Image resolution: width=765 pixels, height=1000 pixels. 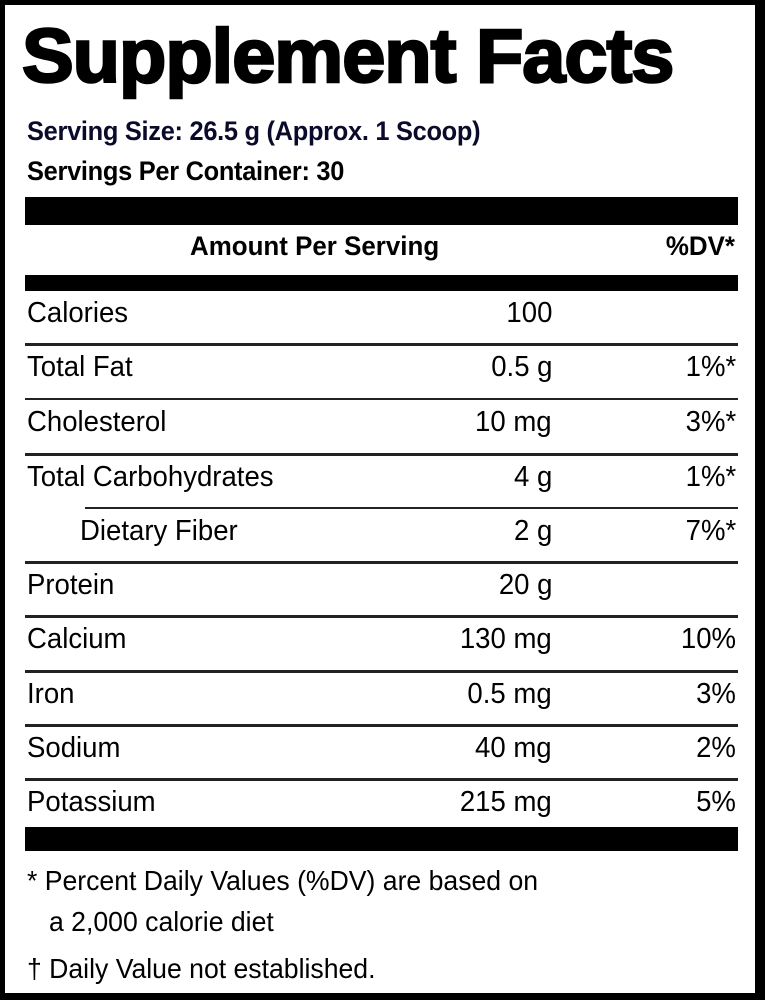 What do you see at coordinates (161, 921) in the screenshot?
I see `footnote-dv-basis-cont: a 2,000 calorie diet` at bounding box center [161, 921].